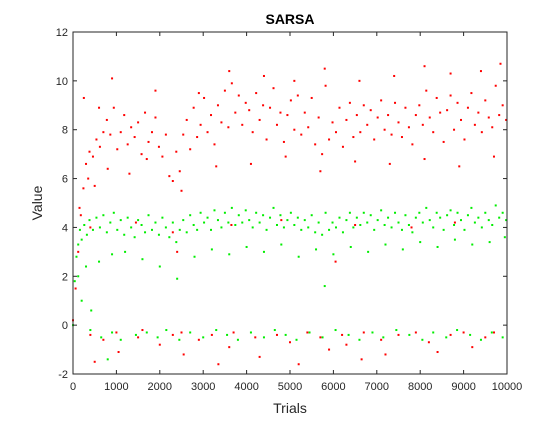 The image size is (560, 425). I want to click on x-tick-label: 6000, so click(333, 387).